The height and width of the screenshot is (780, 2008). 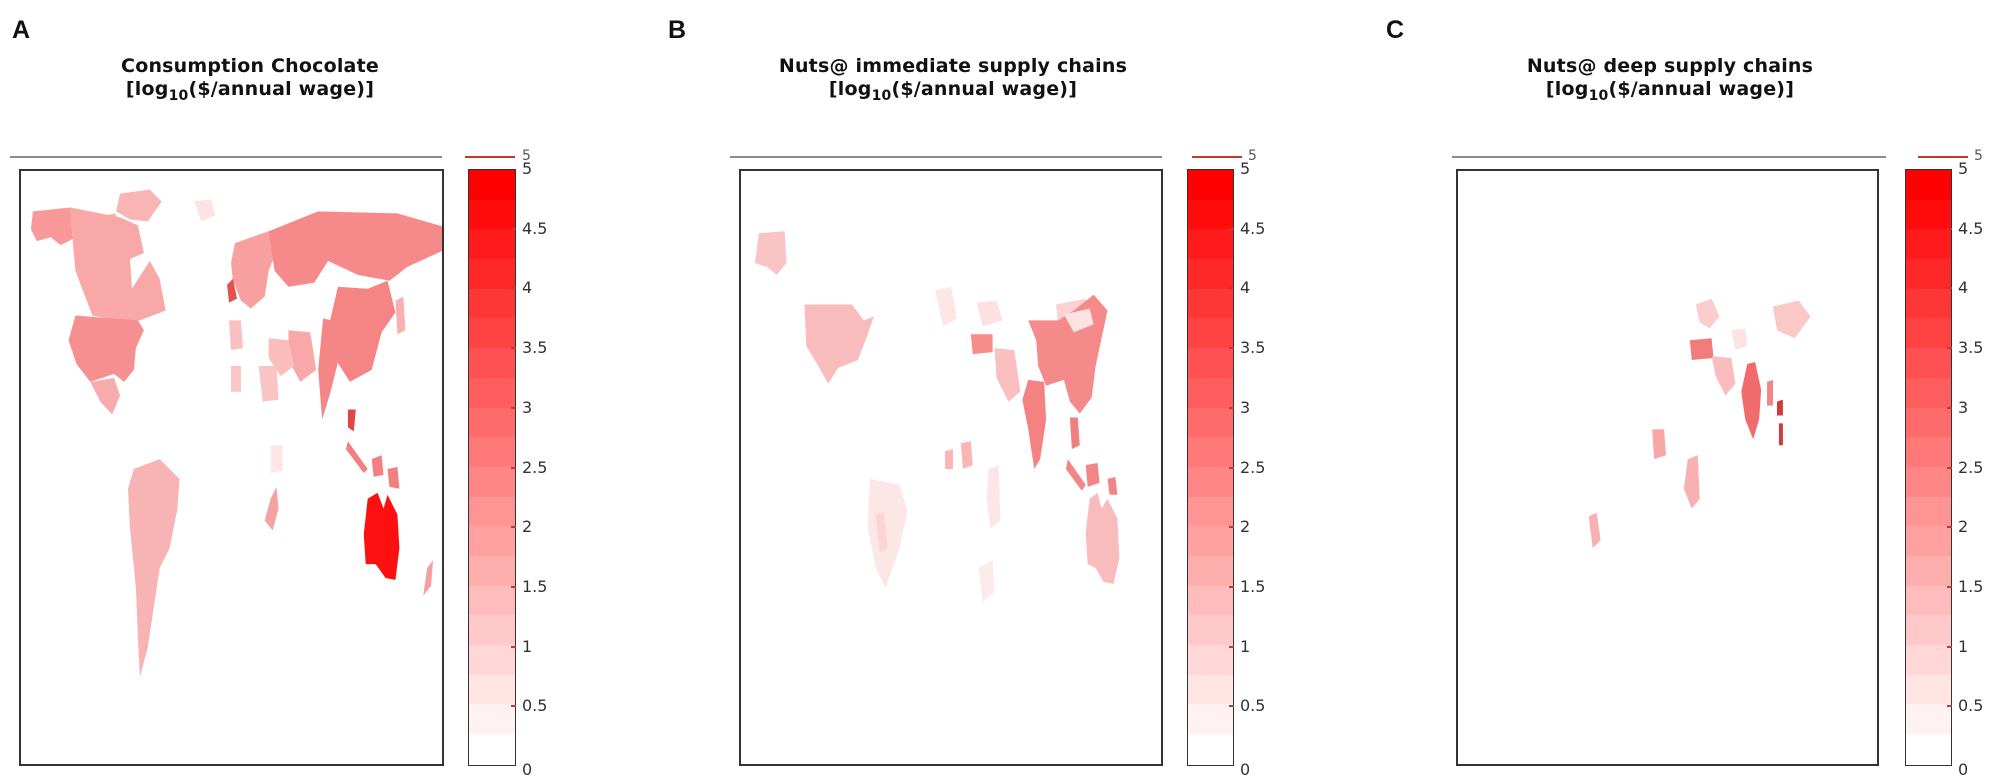 I want to click on region-australia, so click(x=381, y=536).